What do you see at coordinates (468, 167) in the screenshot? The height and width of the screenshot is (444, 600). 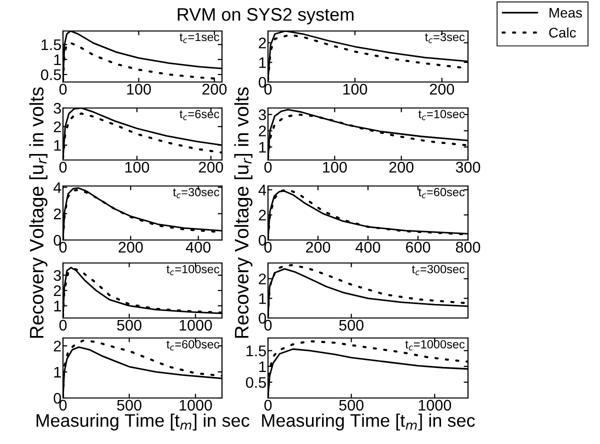 I see `x-tick-label: 300` at bounding box center [468, 167].